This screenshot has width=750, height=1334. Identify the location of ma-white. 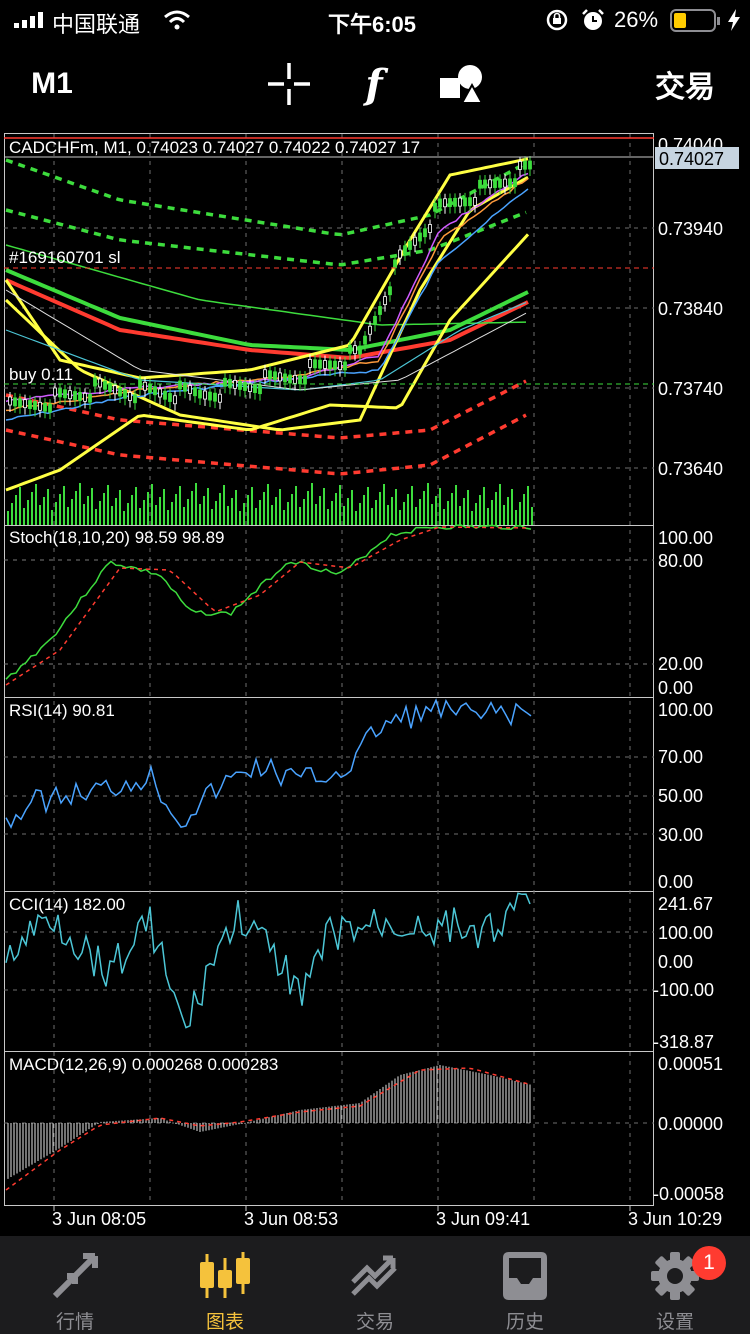
(266, 340).